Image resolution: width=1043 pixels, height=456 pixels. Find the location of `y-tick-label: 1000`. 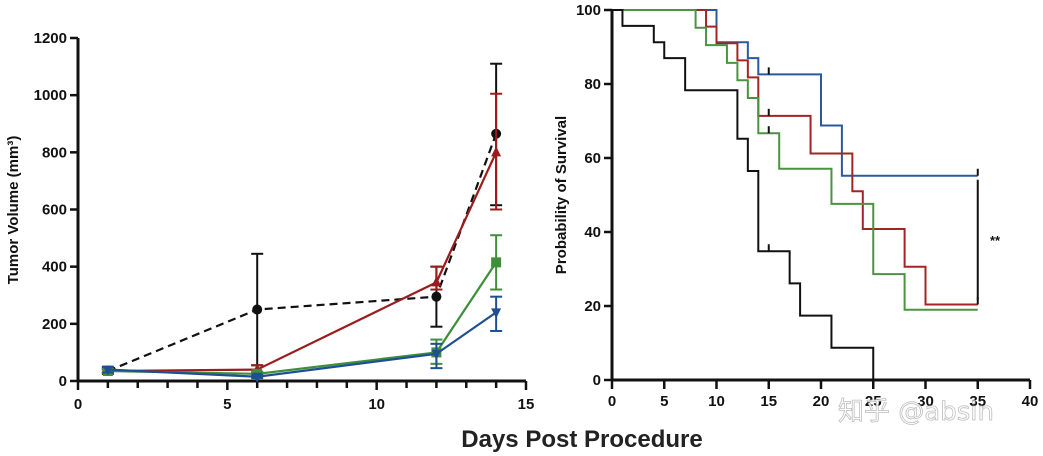

y-tick-label: 1000 is located at coordinates (50, 95).